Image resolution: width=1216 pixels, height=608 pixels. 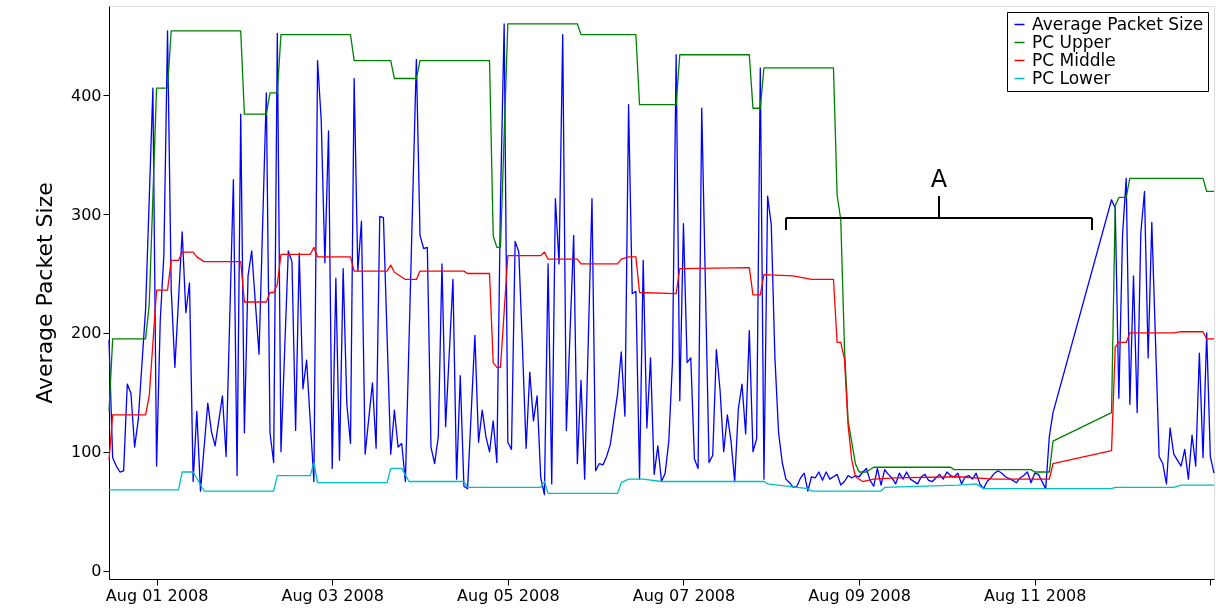 I want to click on x-tick-label: Aug 07 2008, so click(x=684, y=595).